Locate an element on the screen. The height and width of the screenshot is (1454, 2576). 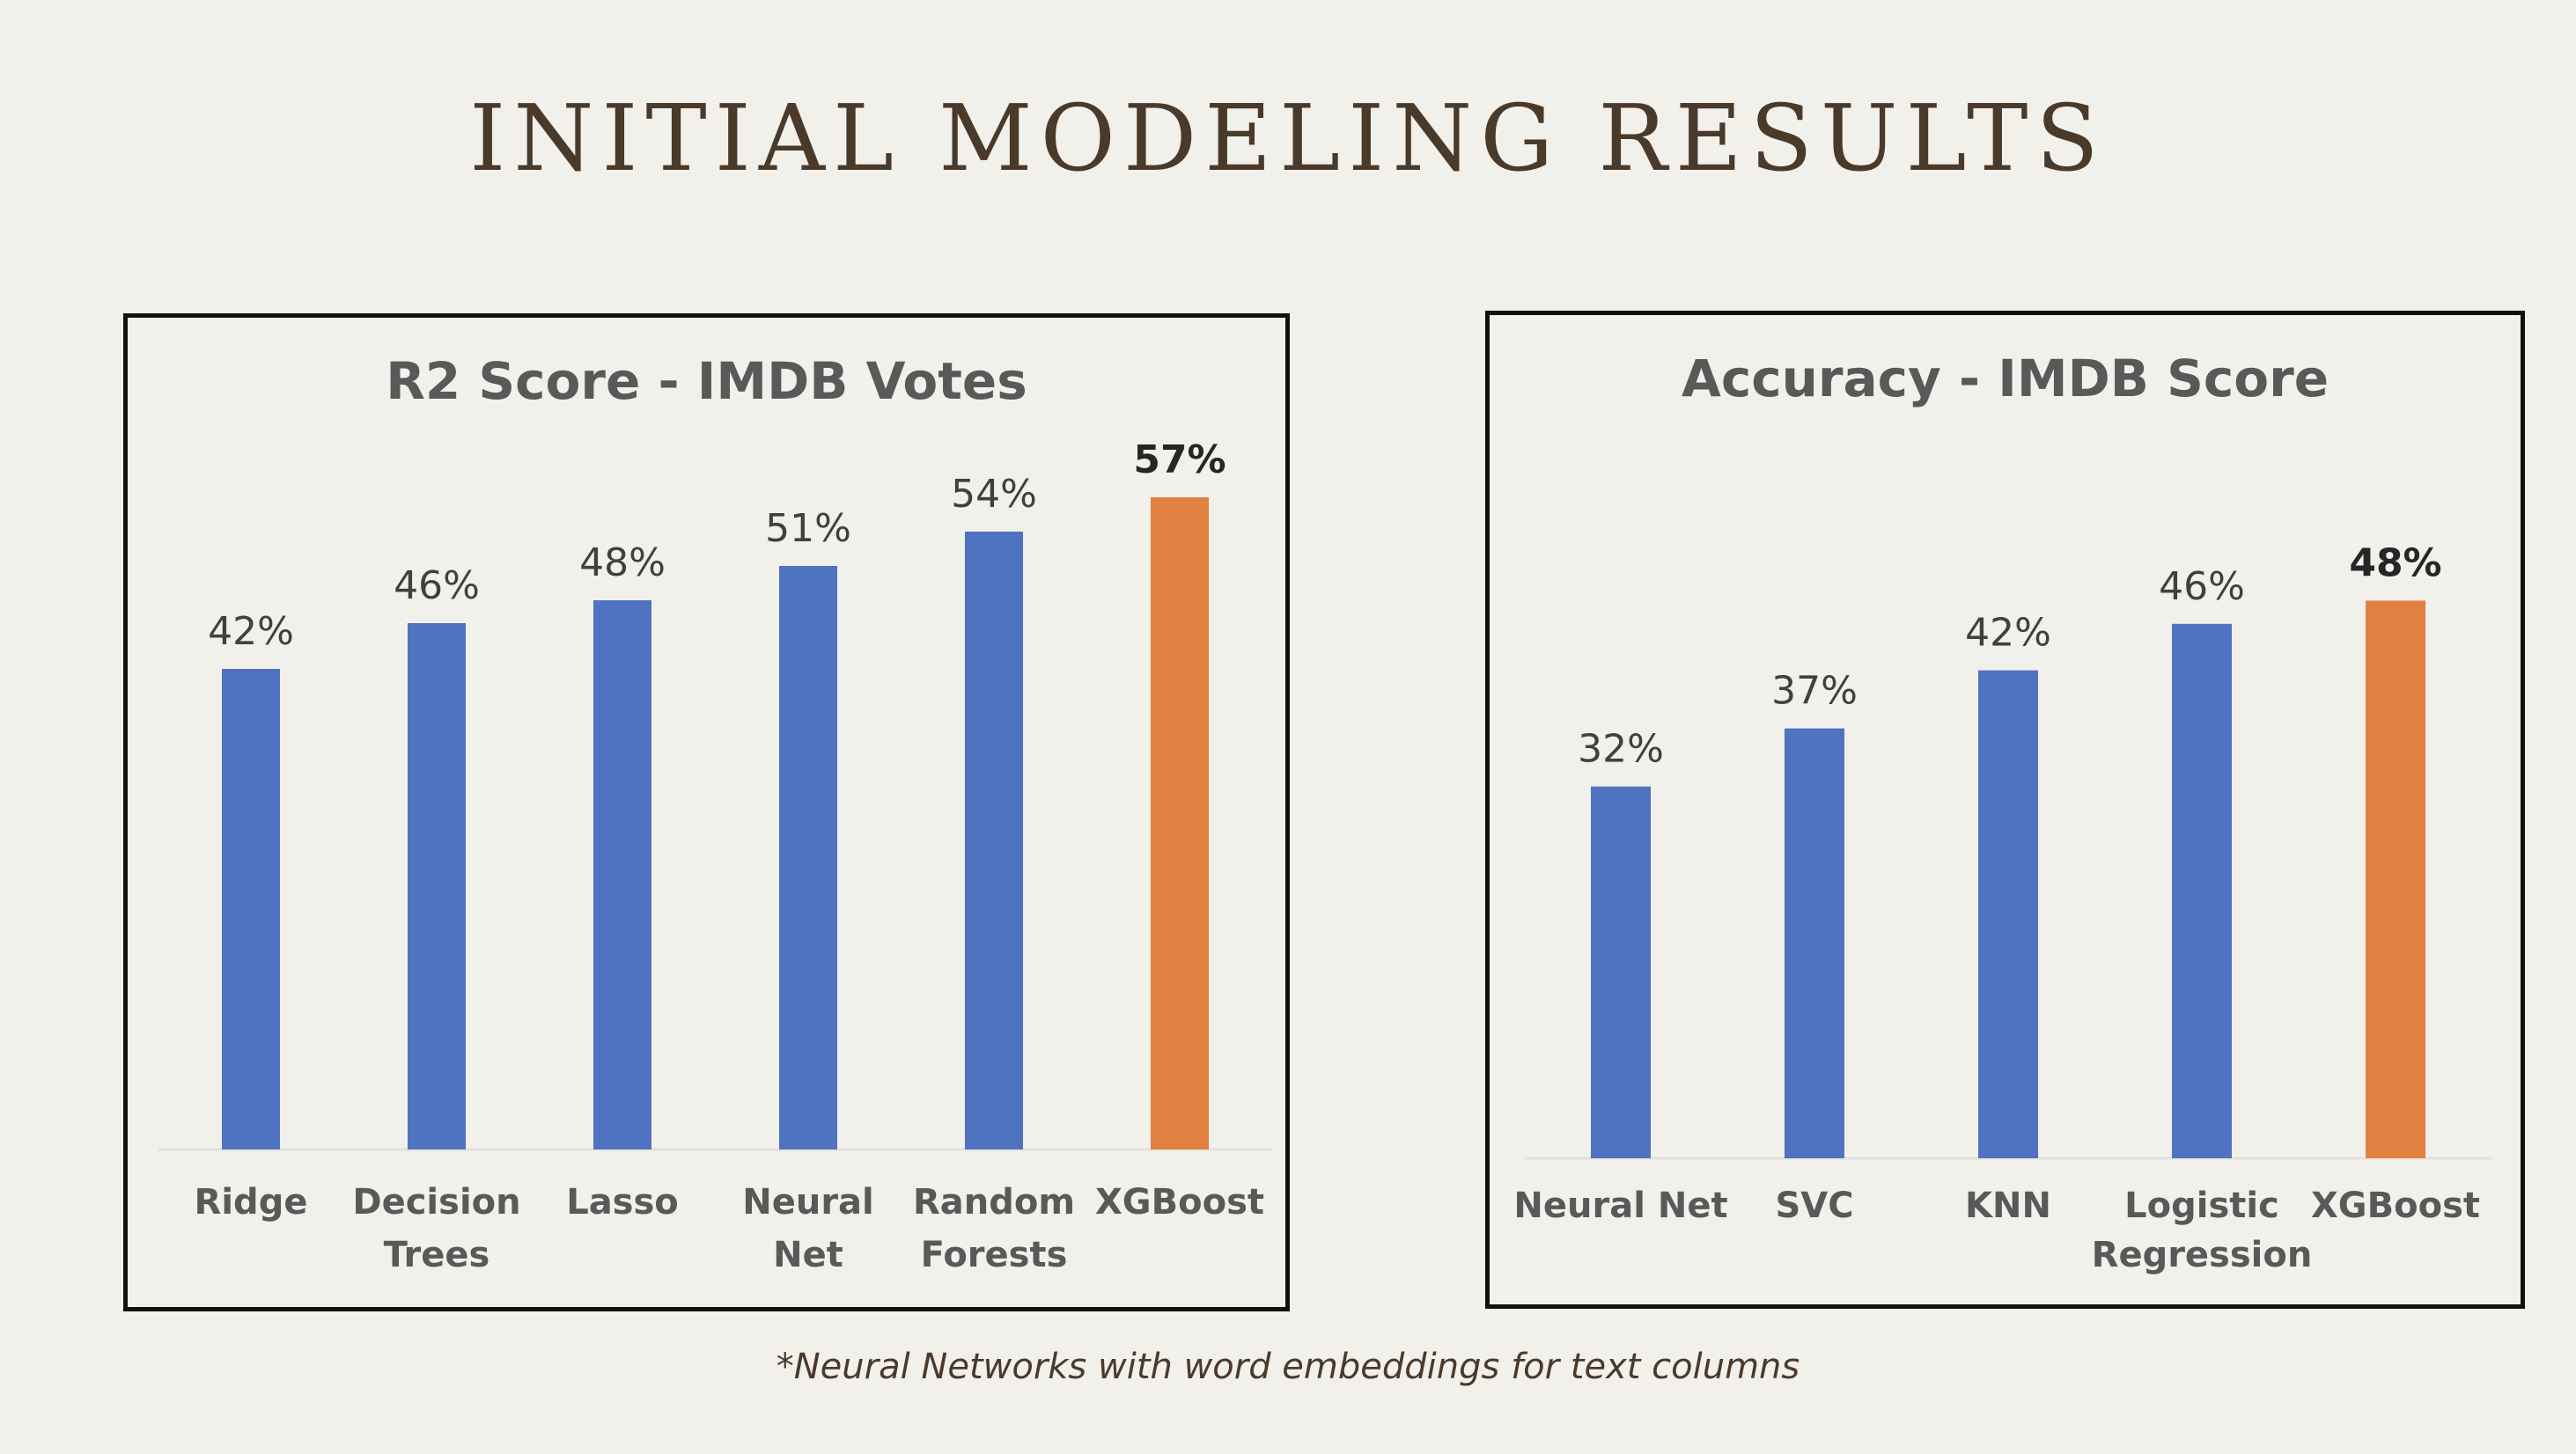
data-label: 51% is located at coordinates (808, 528).